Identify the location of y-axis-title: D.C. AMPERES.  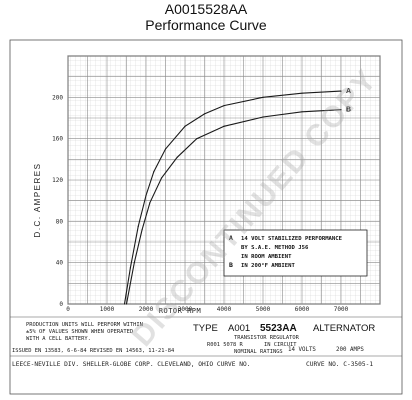
(37, 200).